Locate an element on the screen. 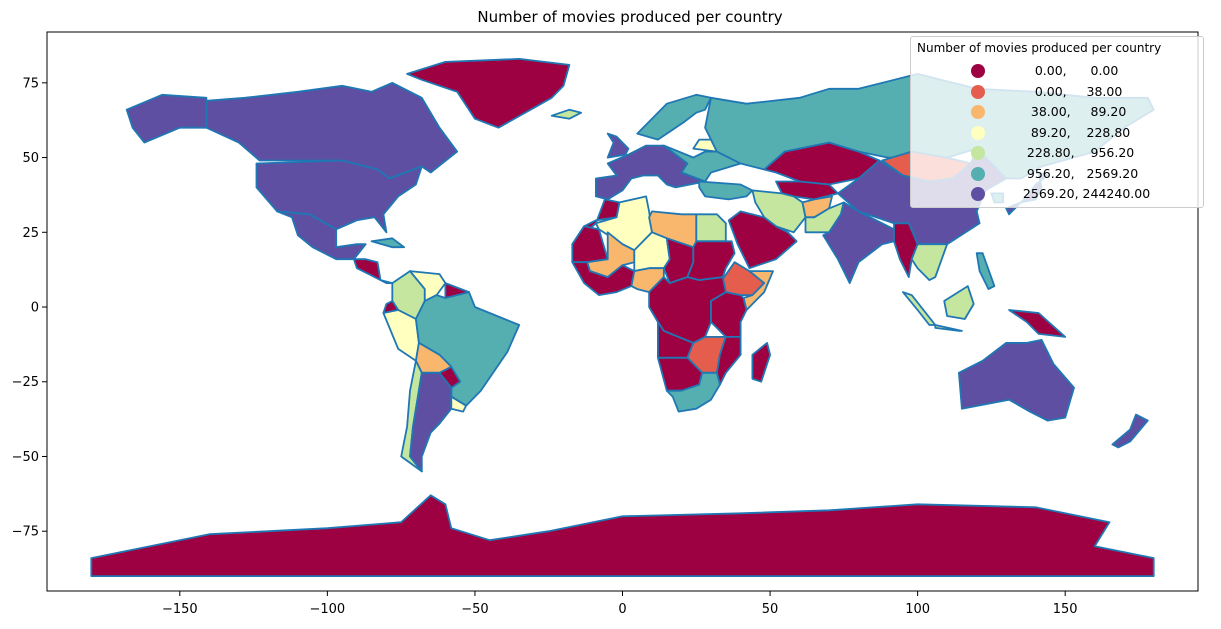 The height and width of the screenshot is (629, 1221). y-tick-label: 25 is located at coordinates (30, 233).